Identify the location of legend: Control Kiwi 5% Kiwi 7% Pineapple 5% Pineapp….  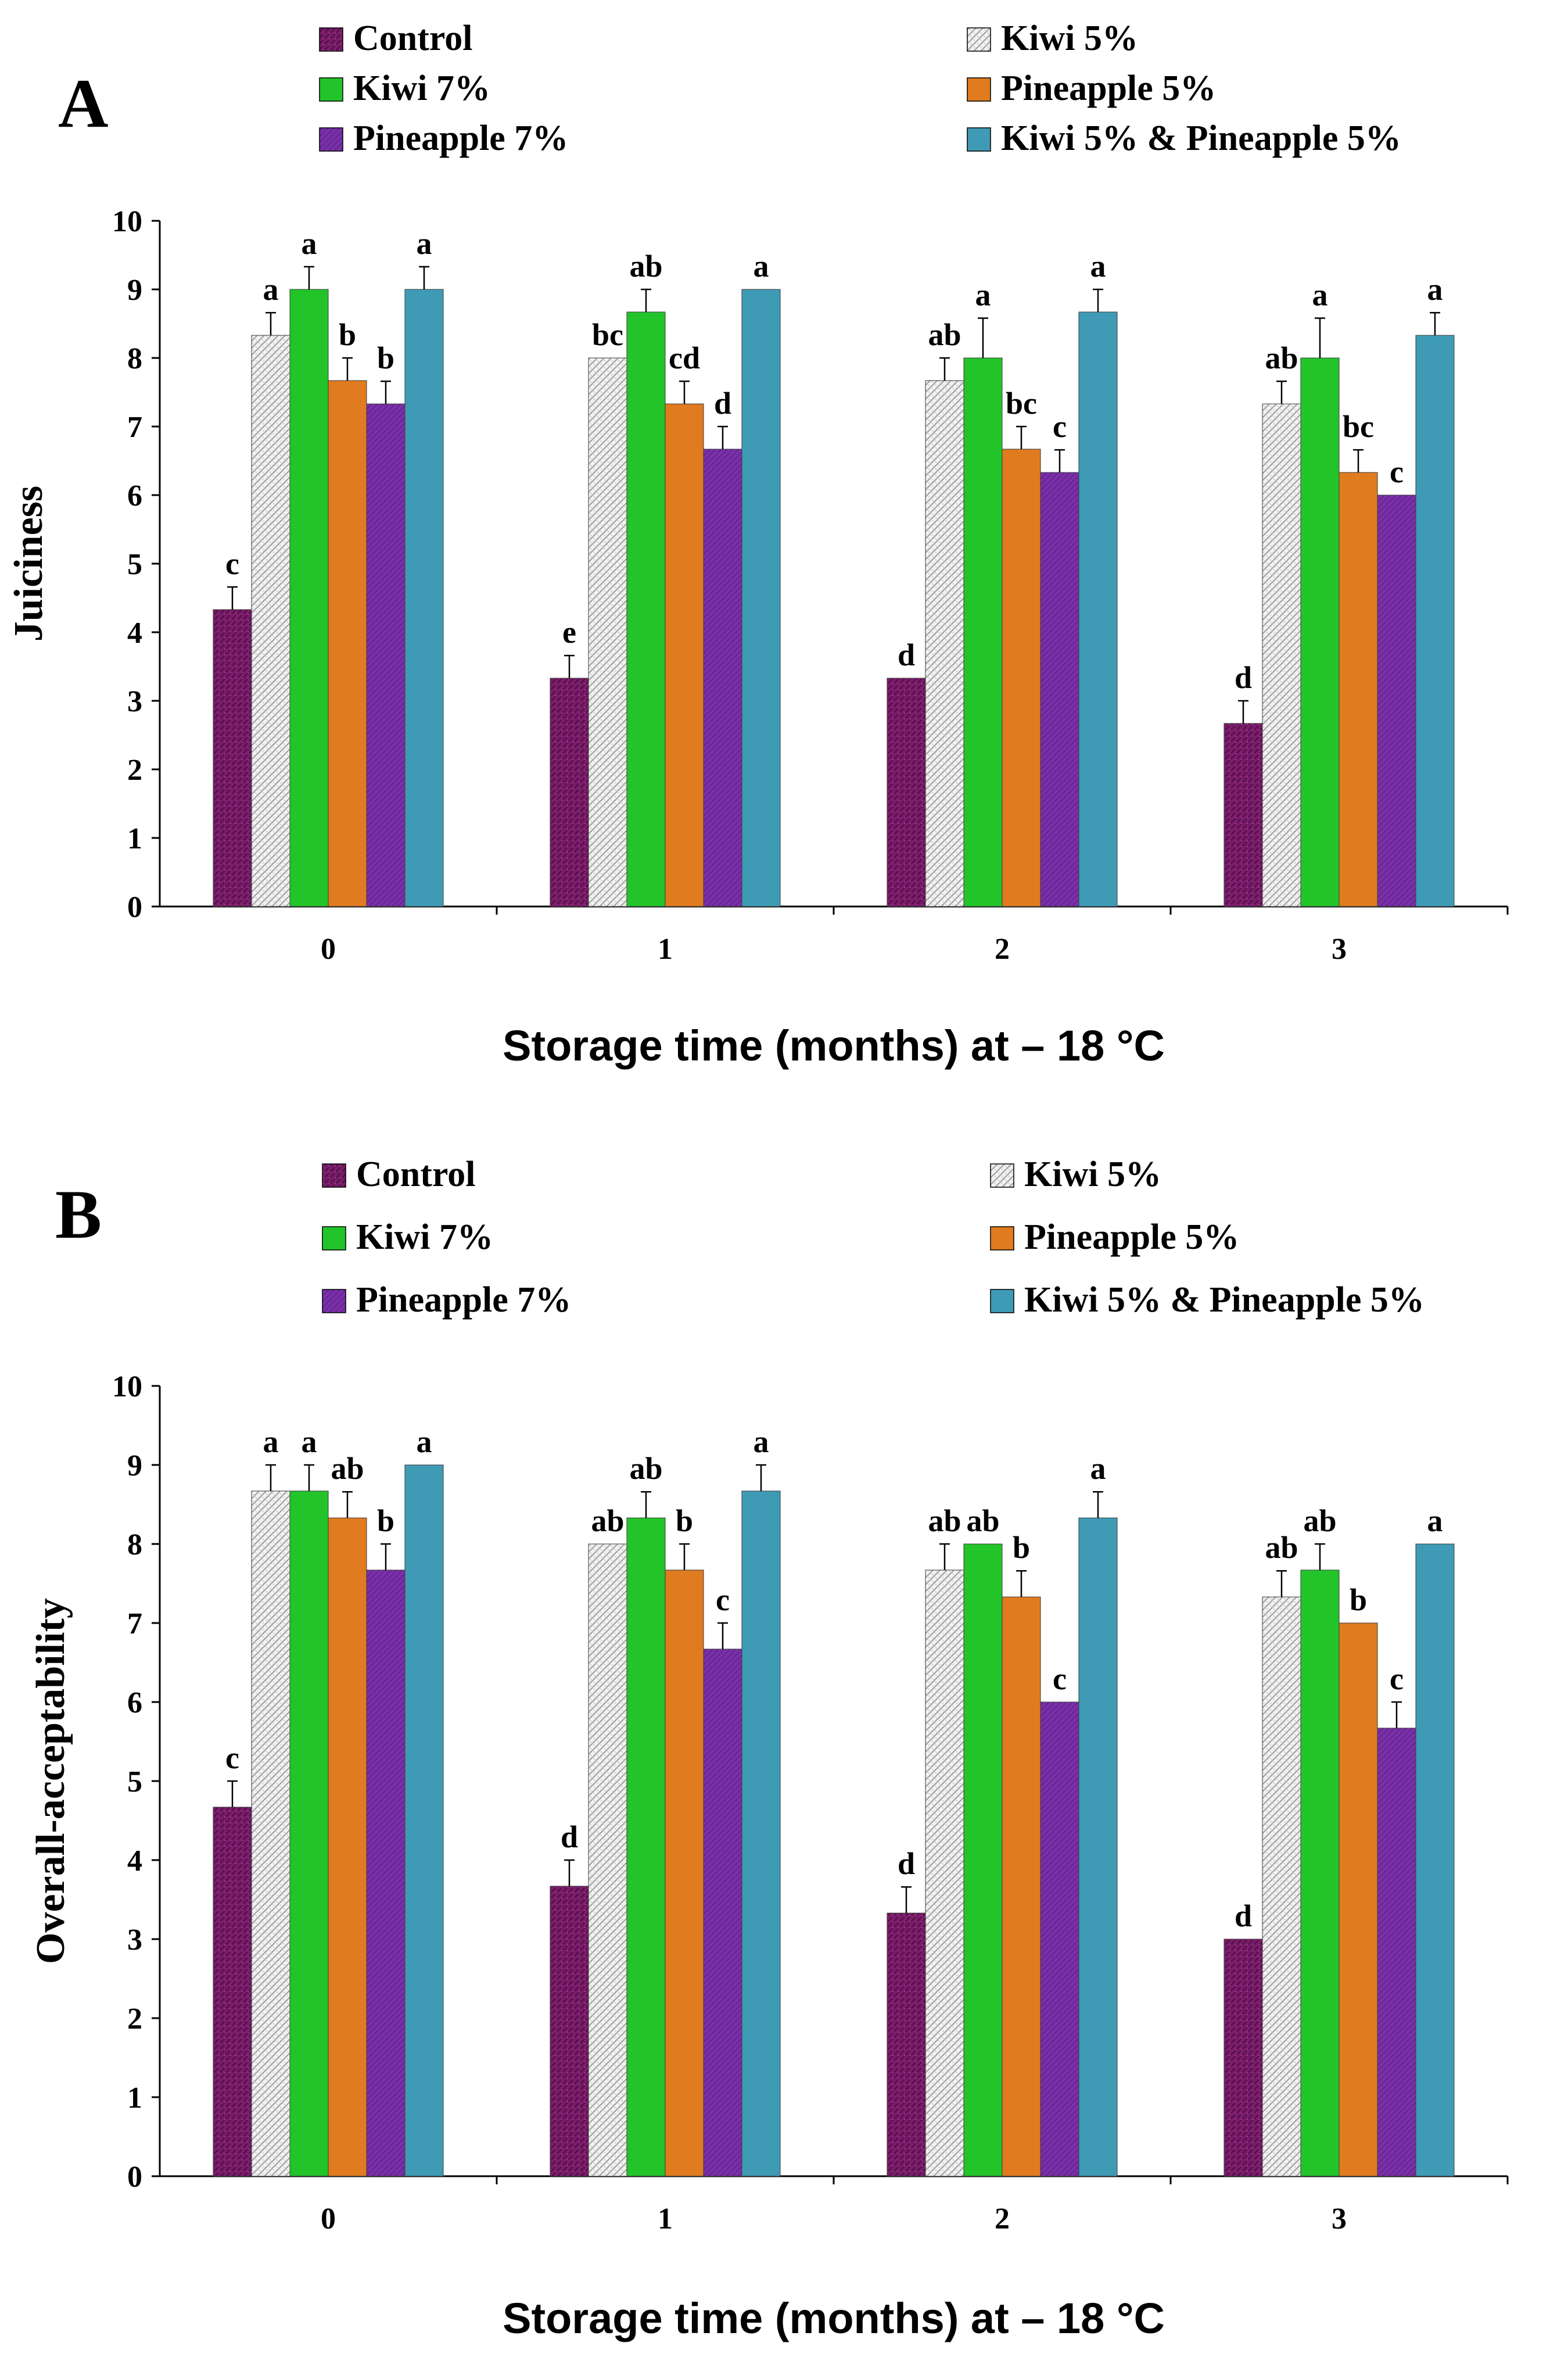
(860, 88).